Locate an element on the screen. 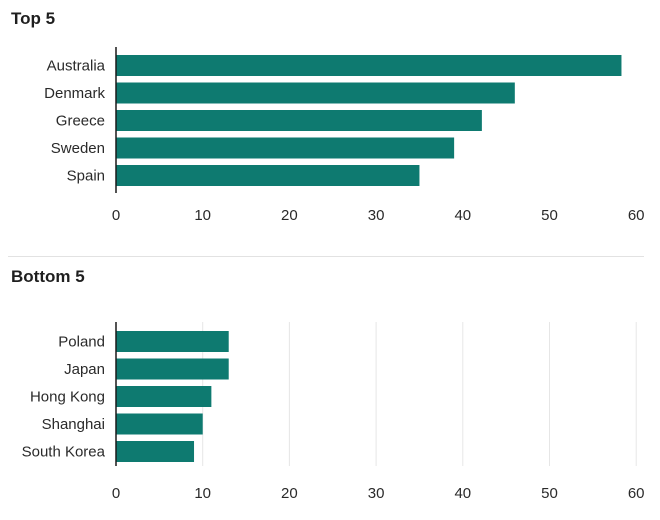 The image size is (660, 520). category-label: Shanghai is located at coordinates (73, 424).